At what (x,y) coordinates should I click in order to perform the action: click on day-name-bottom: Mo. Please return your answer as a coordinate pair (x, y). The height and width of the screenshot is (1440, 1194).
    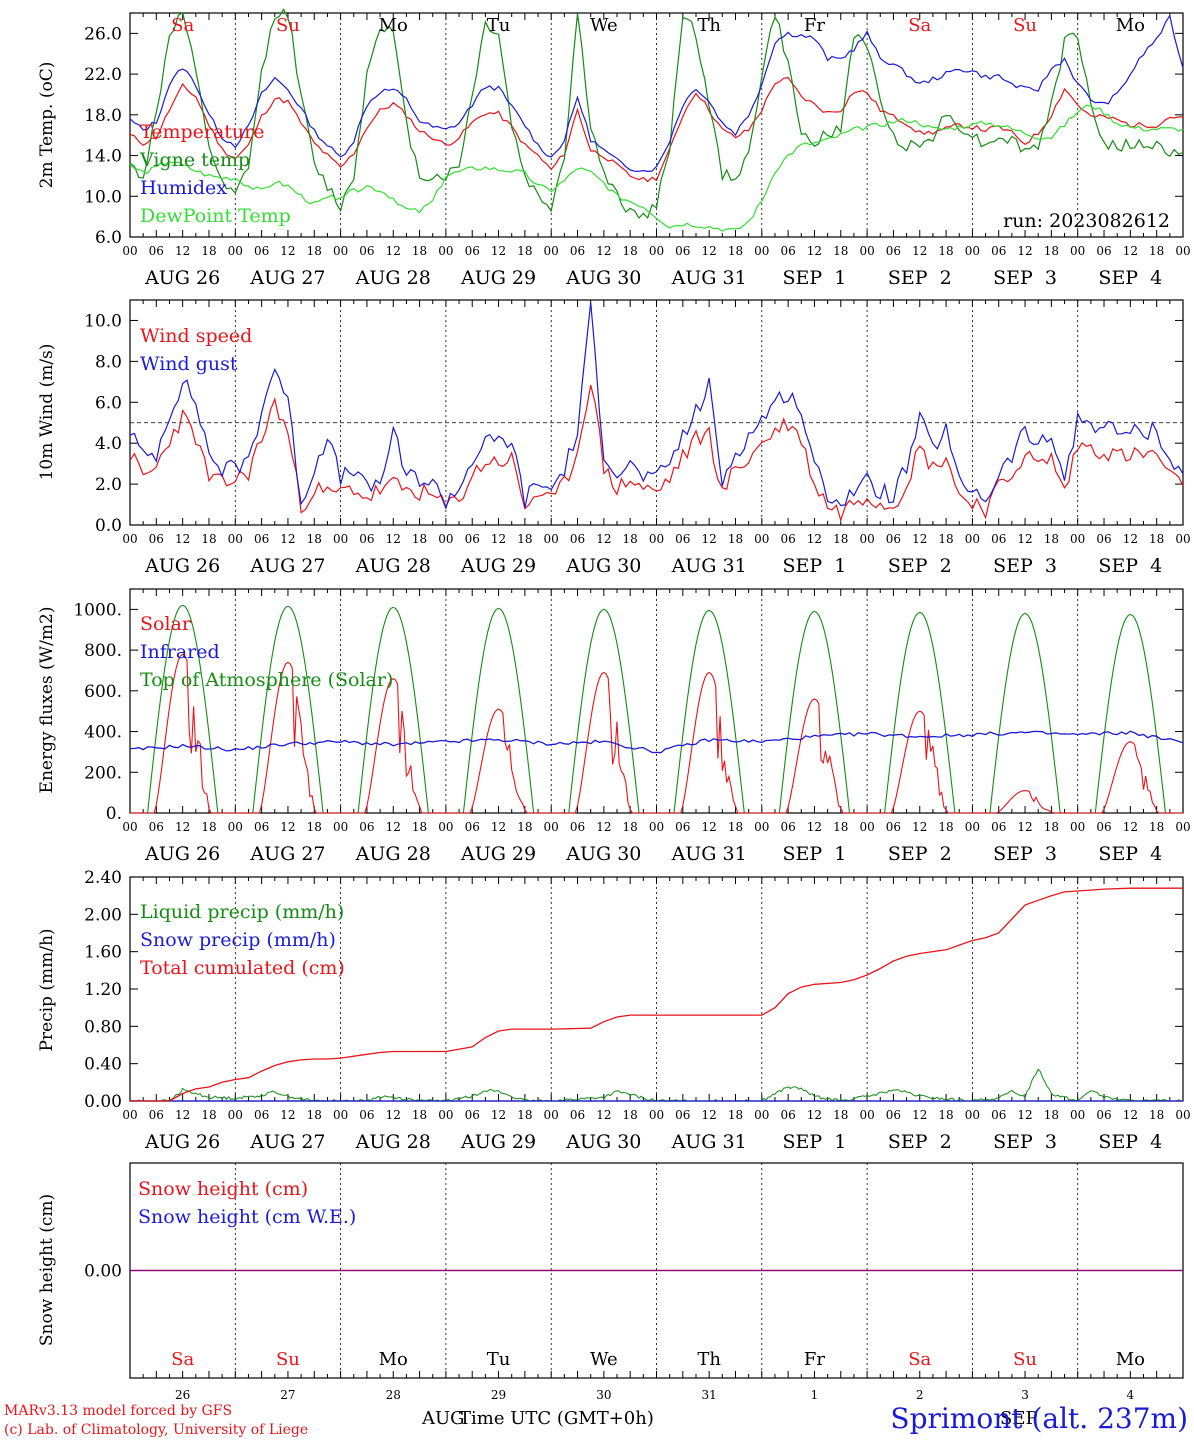
    Looking at the image, I should click on (393, 1359).